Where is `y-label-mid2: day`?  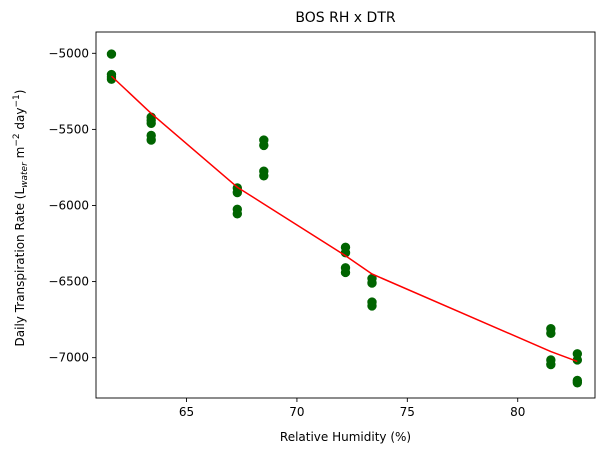 y-label-mid2: day is located at coordinates (20, 121).